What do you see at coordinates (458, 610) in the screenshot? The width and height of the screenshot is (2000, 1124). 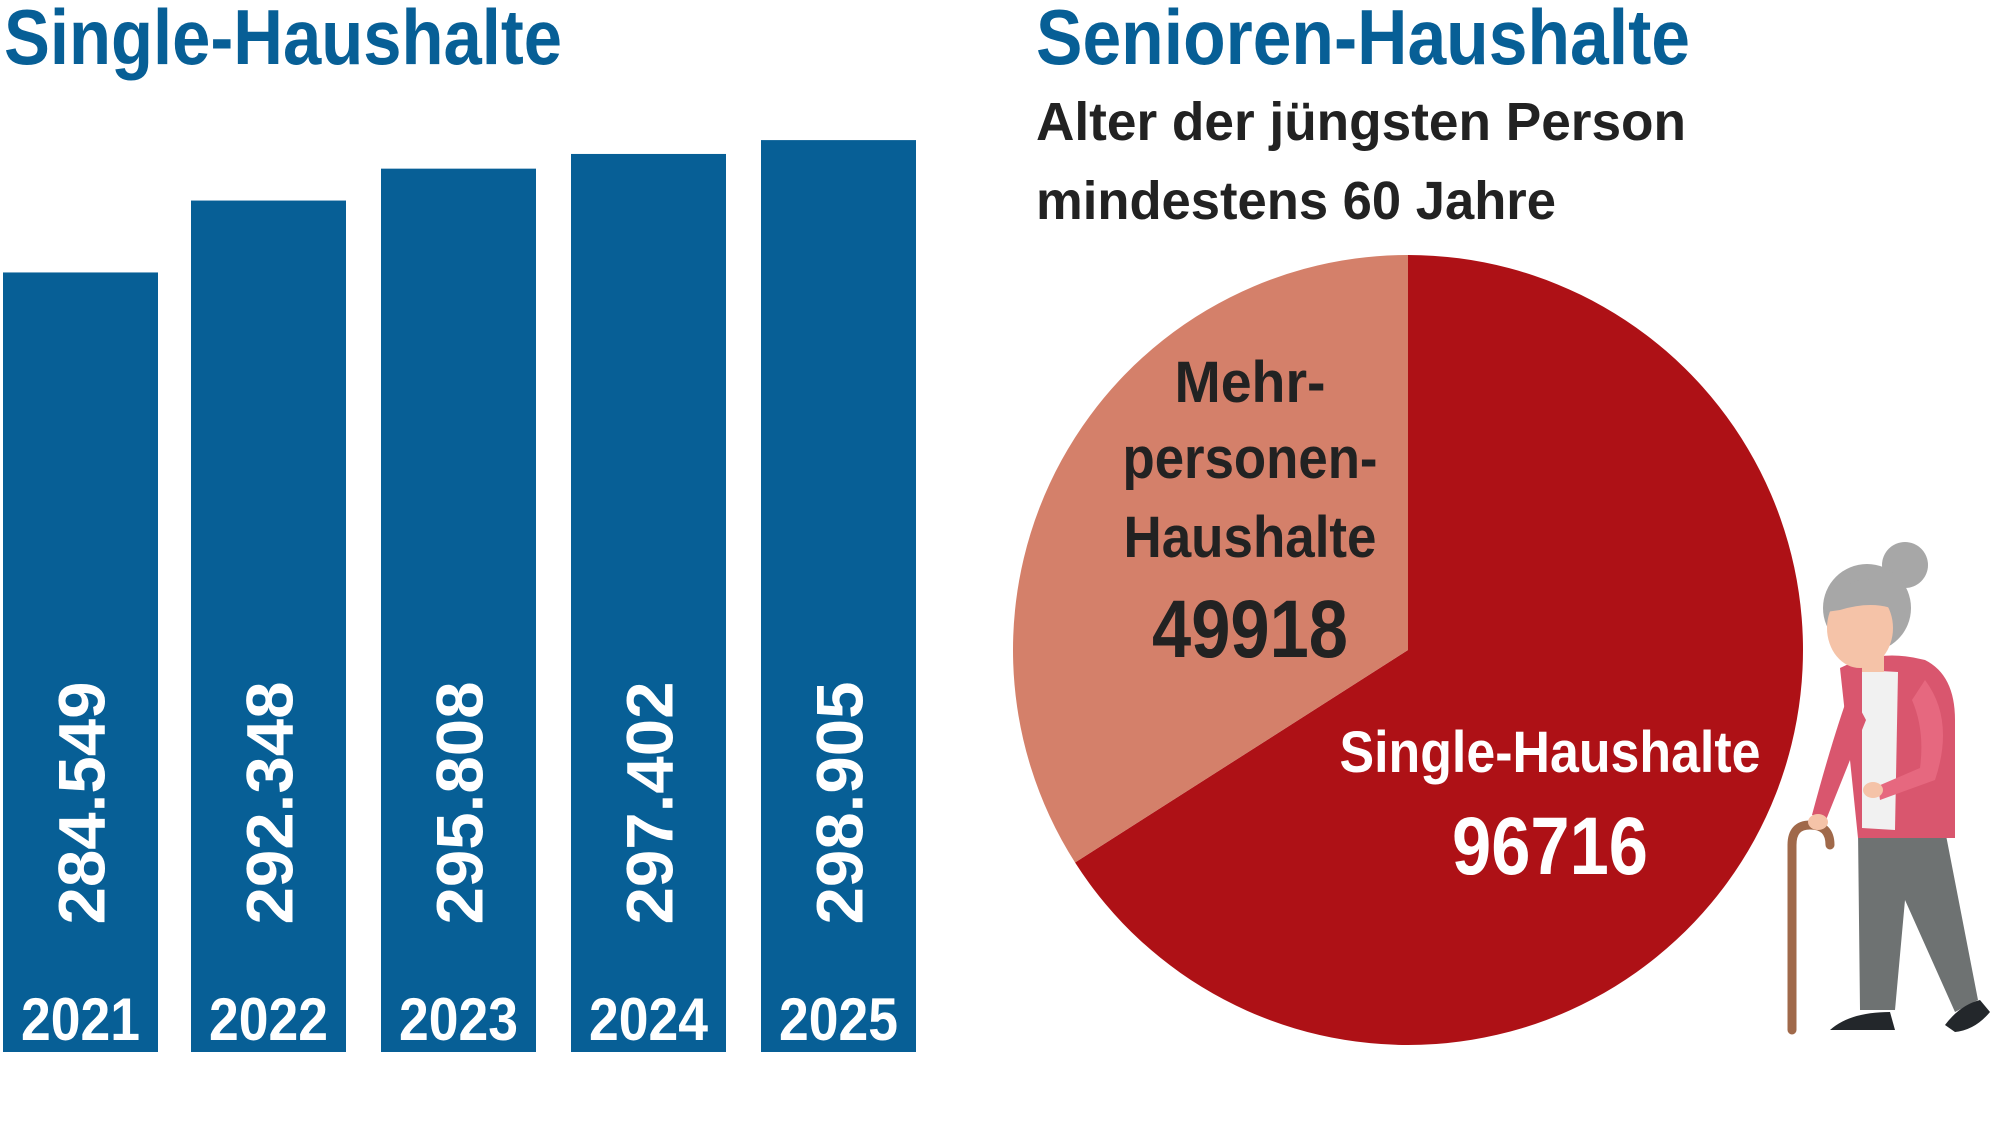 I see `bar-2023` at bounding box center [458, 610].